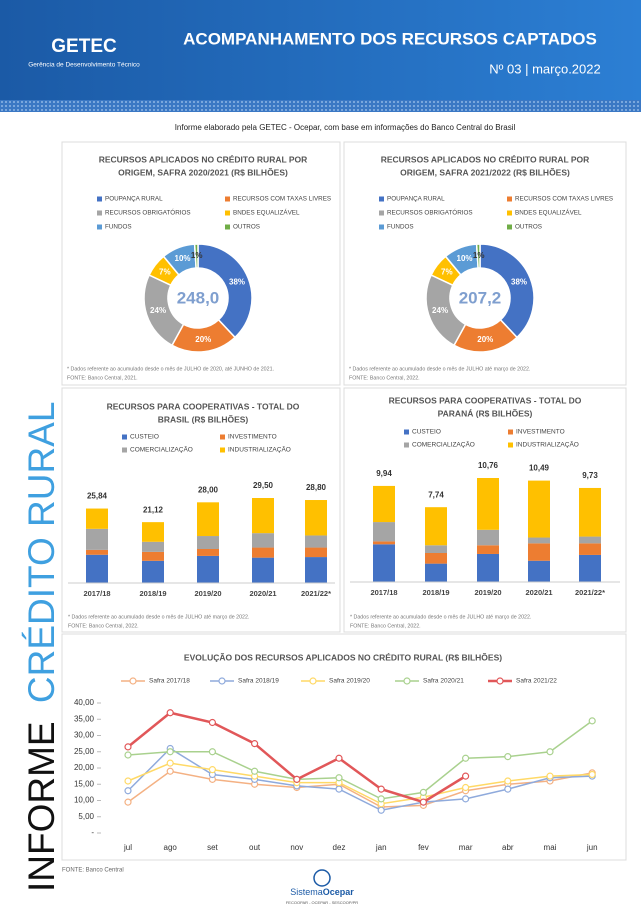  What do you see at coordinates (84, 46) in the screenshot?
I see `logo: GETEC` at bounding box center [84, 46].